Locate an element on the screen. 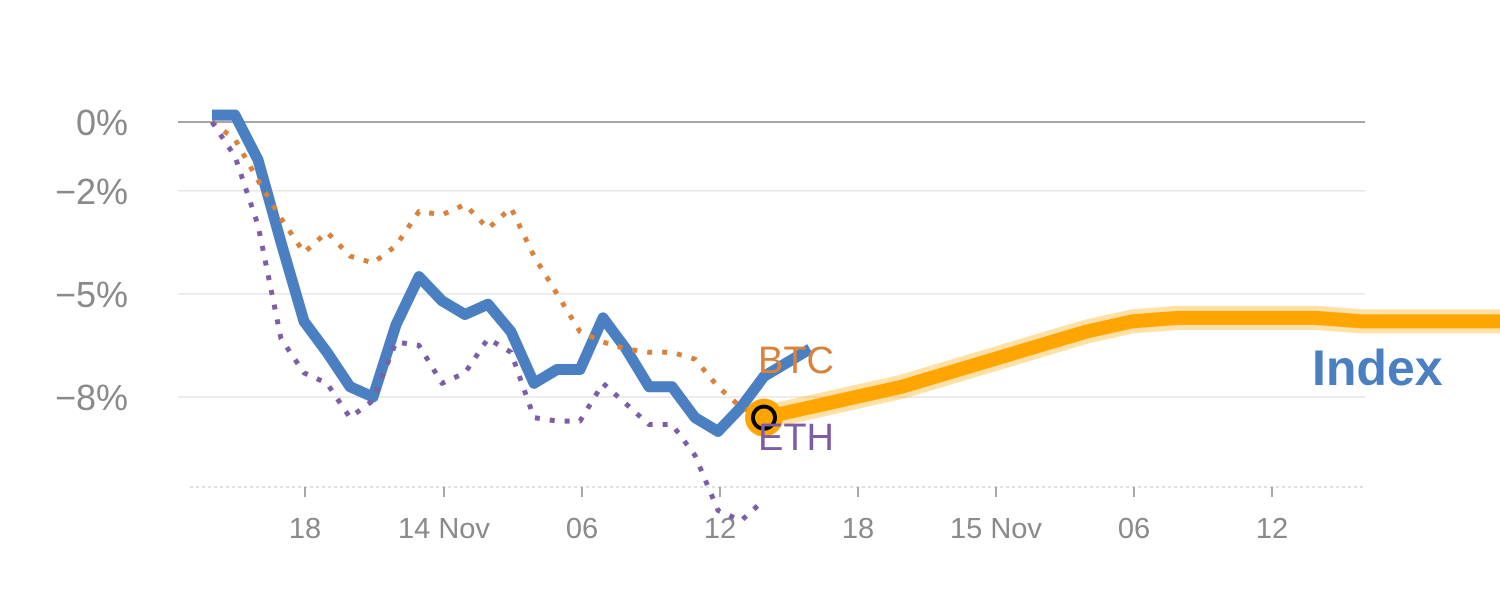 The height and width of the screenshot is (600, 1500). btc-label: BTC is located at coordinates (796, 361).